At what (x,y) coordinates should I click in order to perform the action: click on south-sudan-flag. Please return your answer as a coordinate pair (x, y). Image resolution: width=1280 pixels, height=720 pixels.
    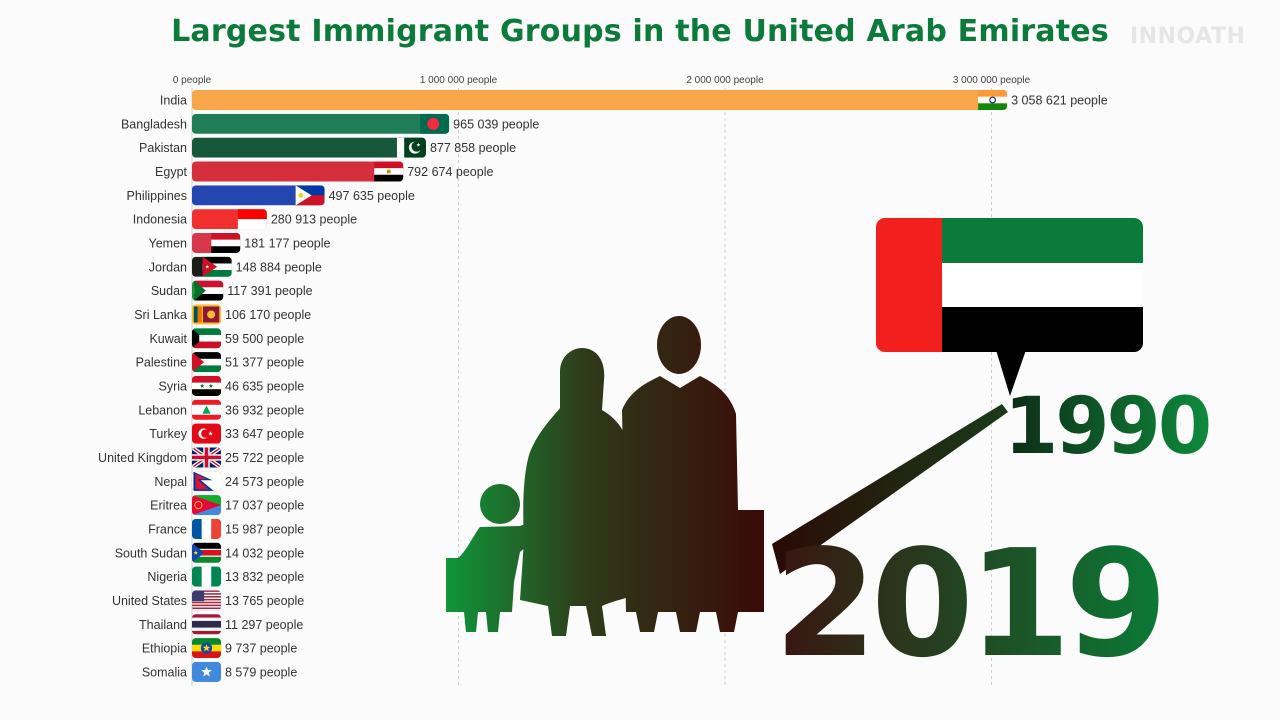
    Looking at the image, I should click on (206, 552).